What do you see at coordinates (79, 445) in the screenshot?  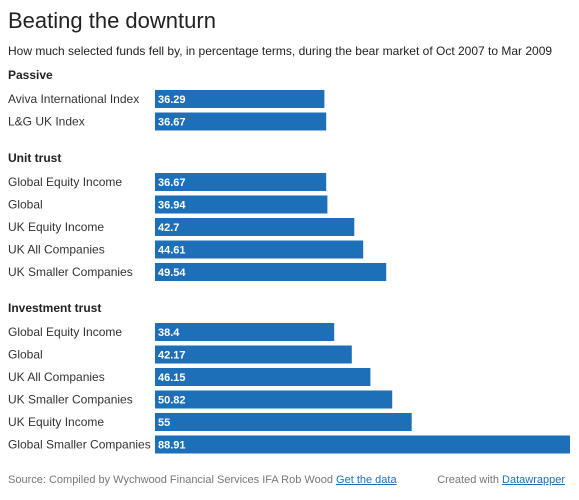 I see `category-label: Global Smaller Companies` at bounding box center [79, 445].